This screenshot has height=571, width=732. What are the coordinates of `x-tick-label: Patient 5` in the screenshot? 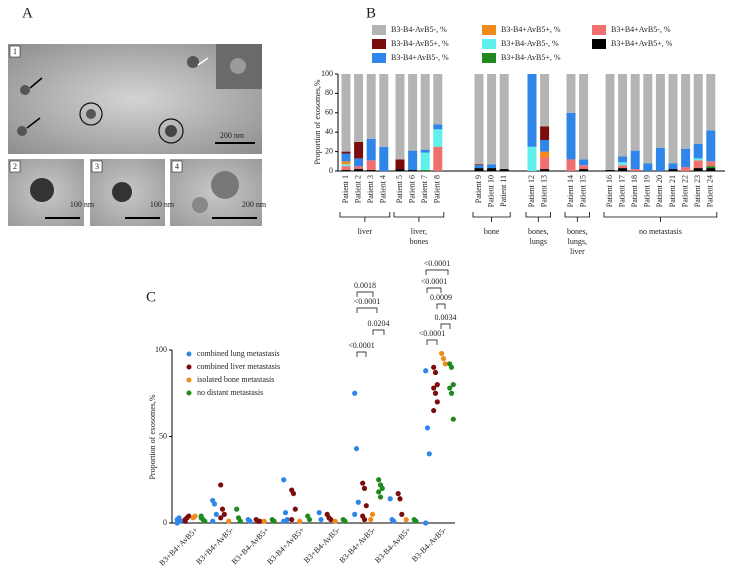 It's located at (399, 189).